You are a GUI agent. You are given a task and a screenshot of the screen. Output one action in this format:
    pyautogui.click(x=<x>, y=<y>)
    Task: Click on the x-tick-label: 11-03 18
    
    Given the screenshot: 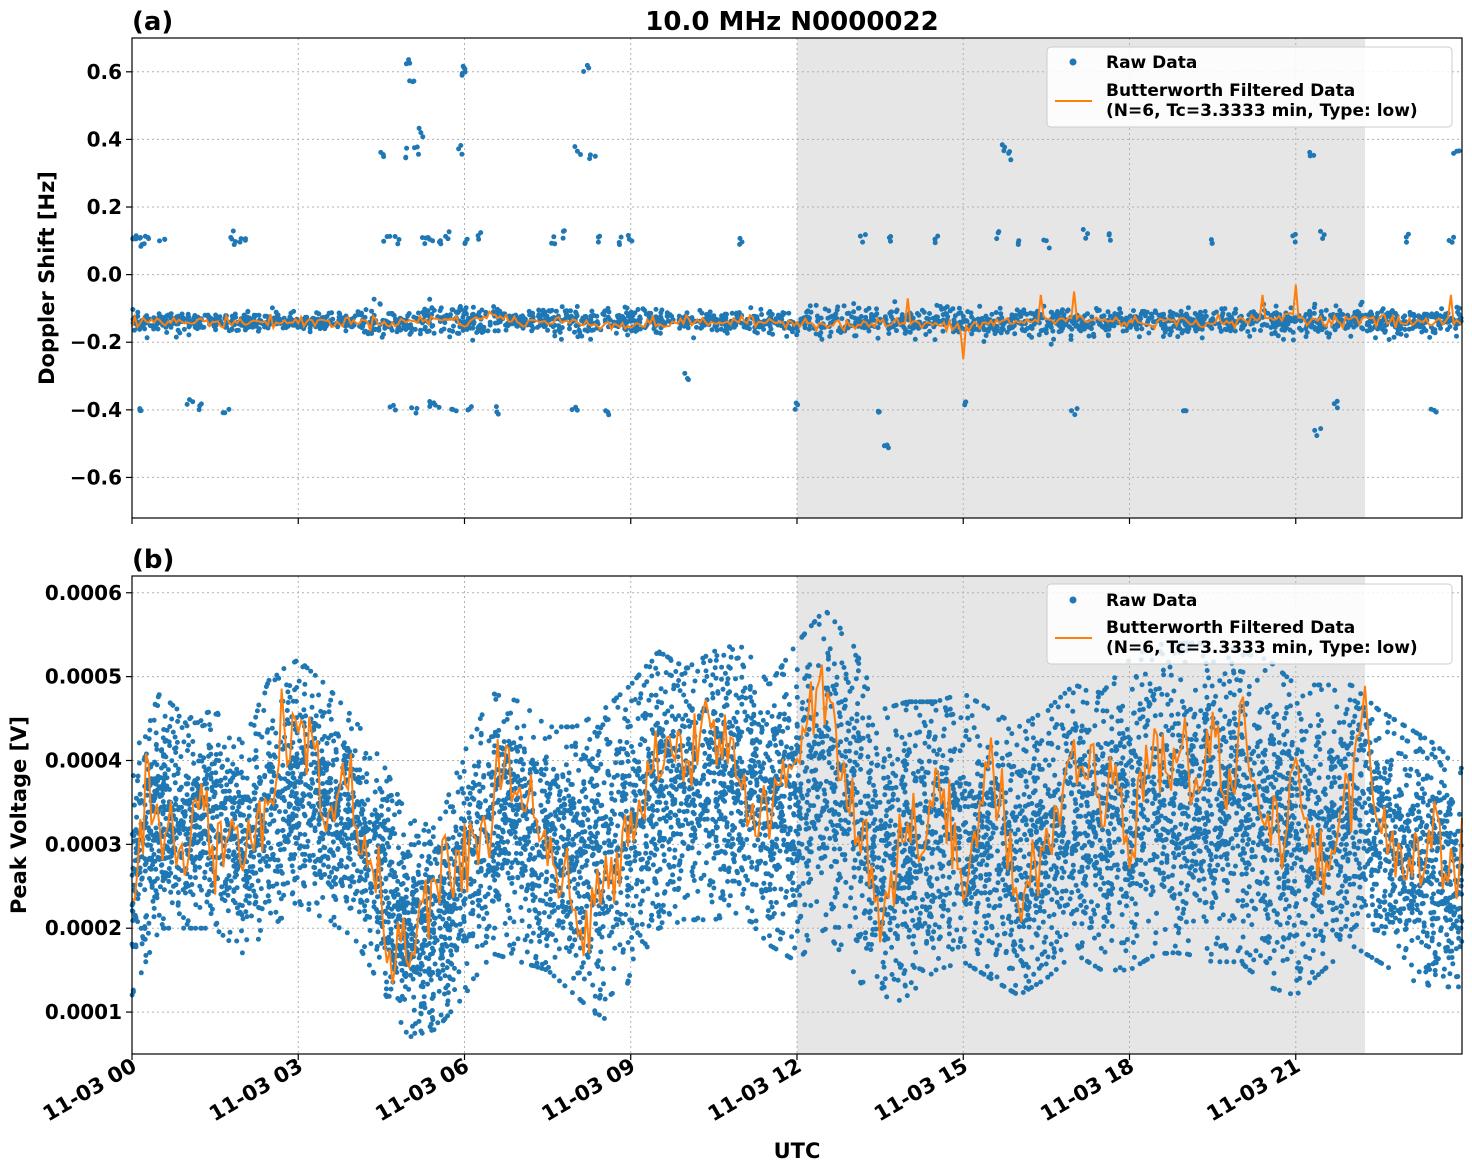 What is the action you would take?
    pyautogui.click(x=1087, y=1090)
    